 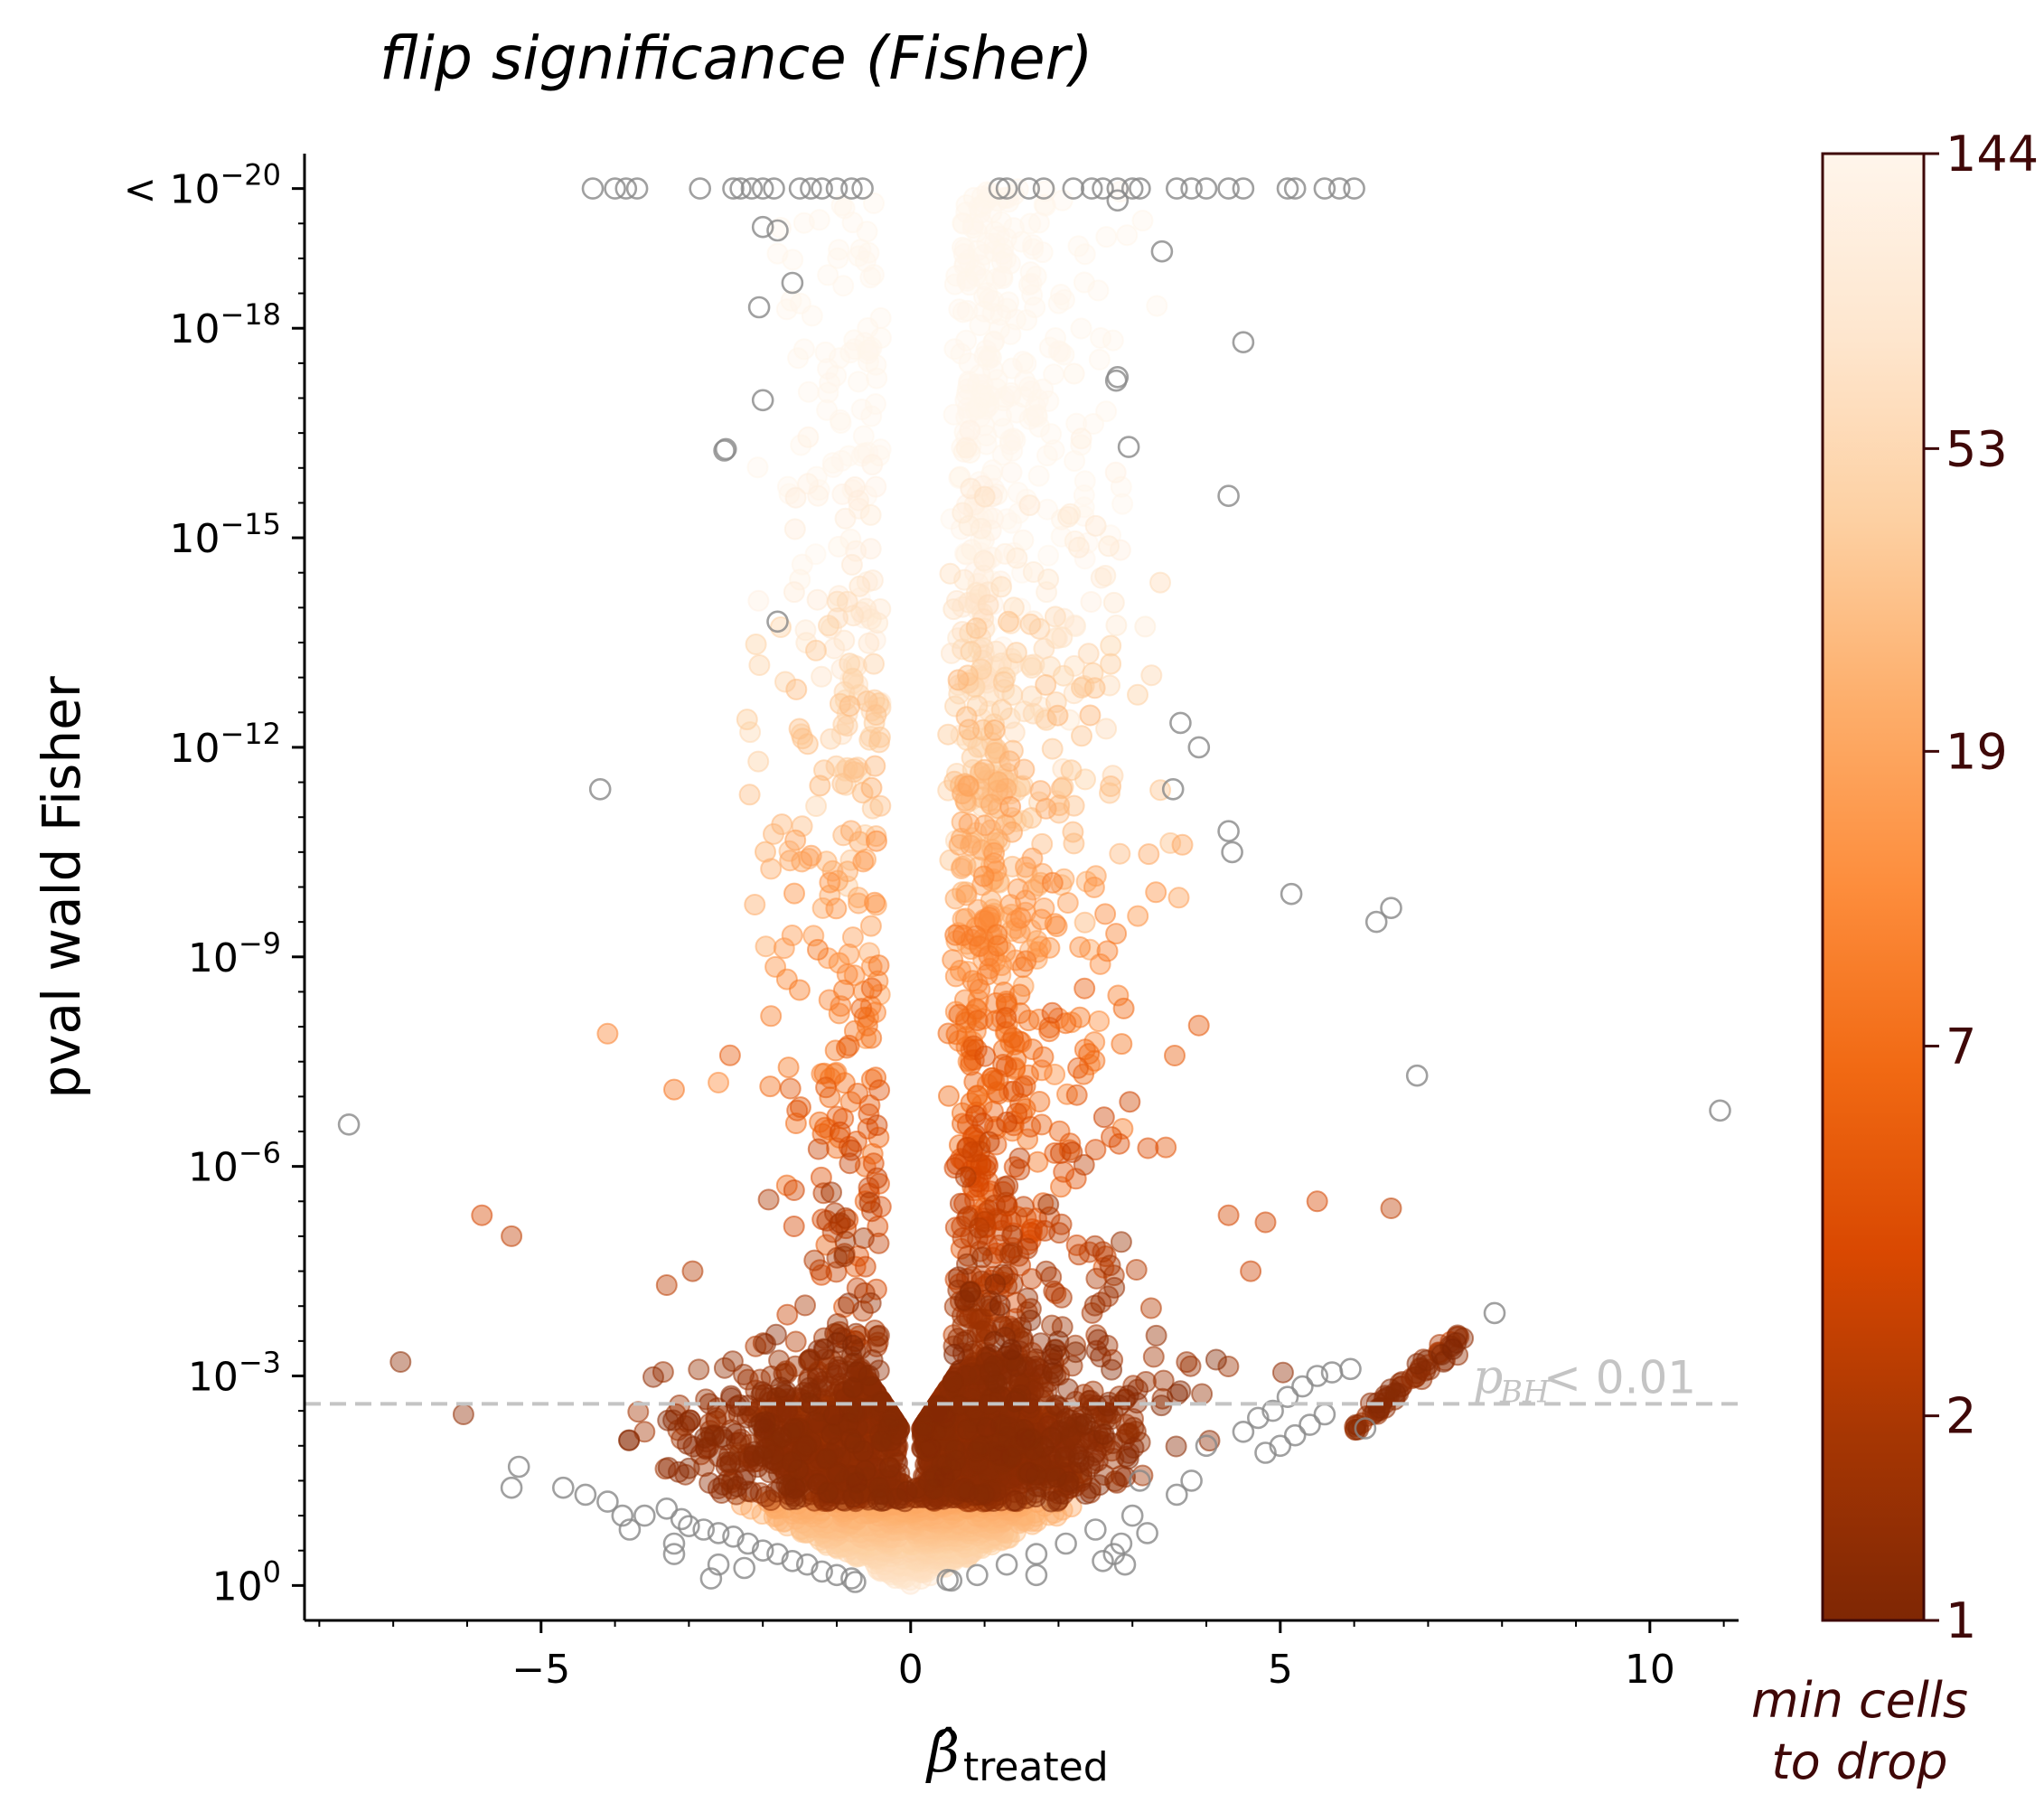 I want to click on x-ticks: −5 0 5 10, so click(x=1022, y=1656).